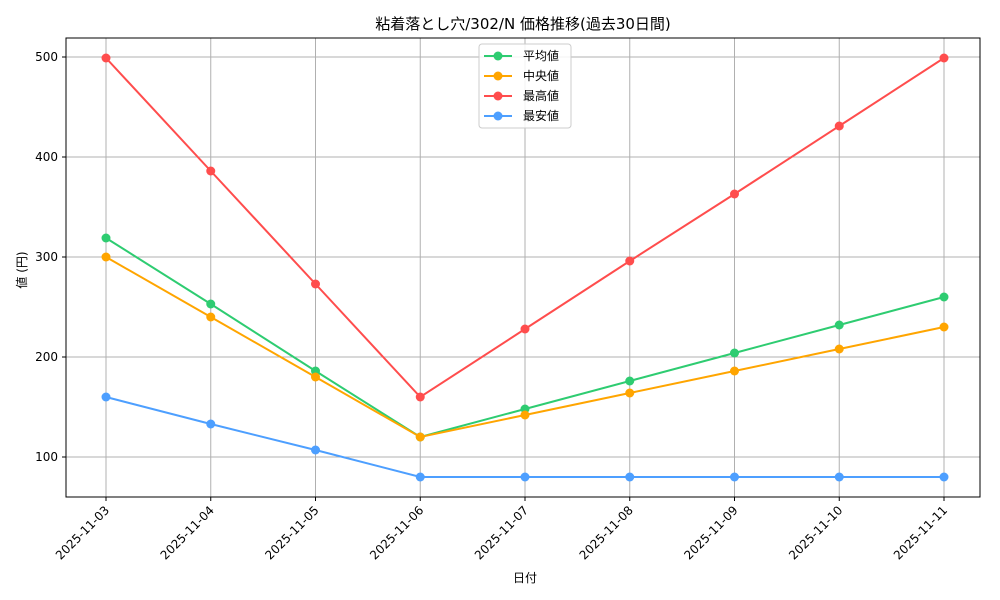 This screenshot has width=1000, height=600. I want to click on y-axis: 100 200 300 400 500, so click(50, 257).